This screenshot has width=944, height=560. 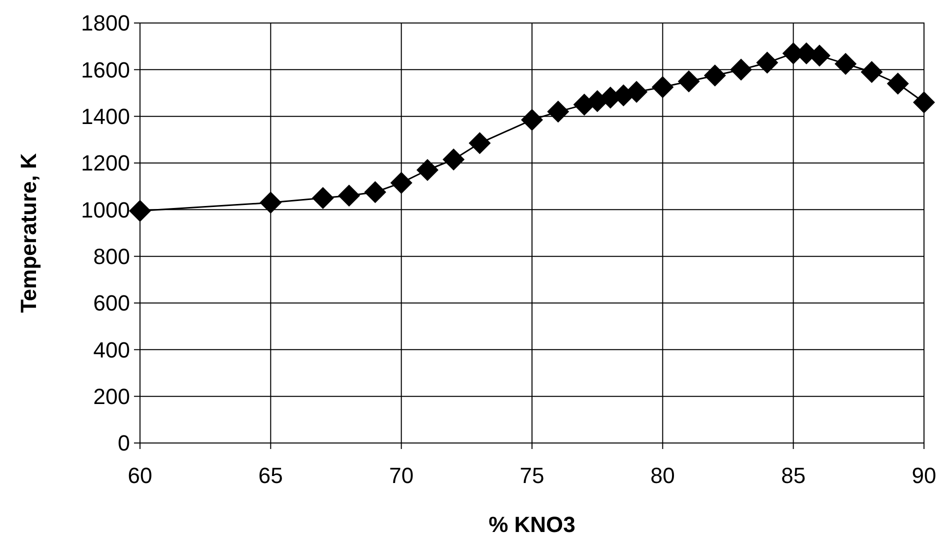 I want to click on y-tick-label: 0, so click(x=124, y=443).